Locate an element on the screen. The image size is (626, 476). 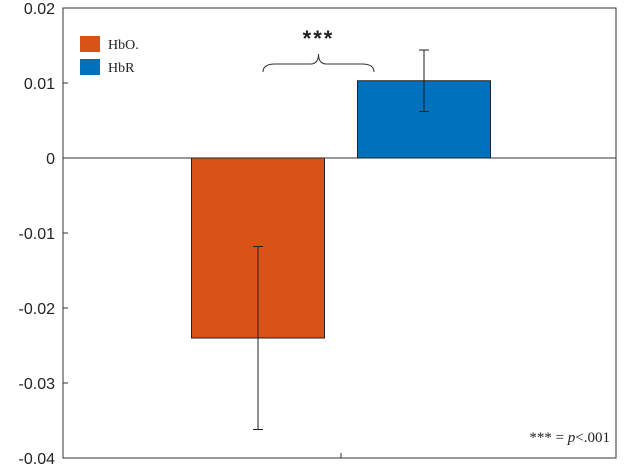
legend-swatch-hbr is located at coordinates (90, 67).